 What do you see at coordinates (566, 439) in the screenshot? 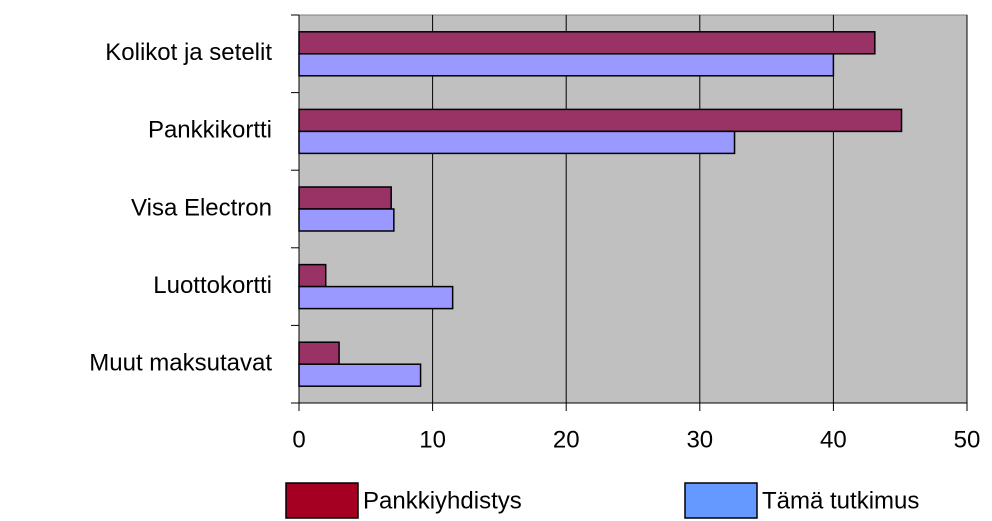
I see `x-tick-label: 20` at bounding box center [566, 439].